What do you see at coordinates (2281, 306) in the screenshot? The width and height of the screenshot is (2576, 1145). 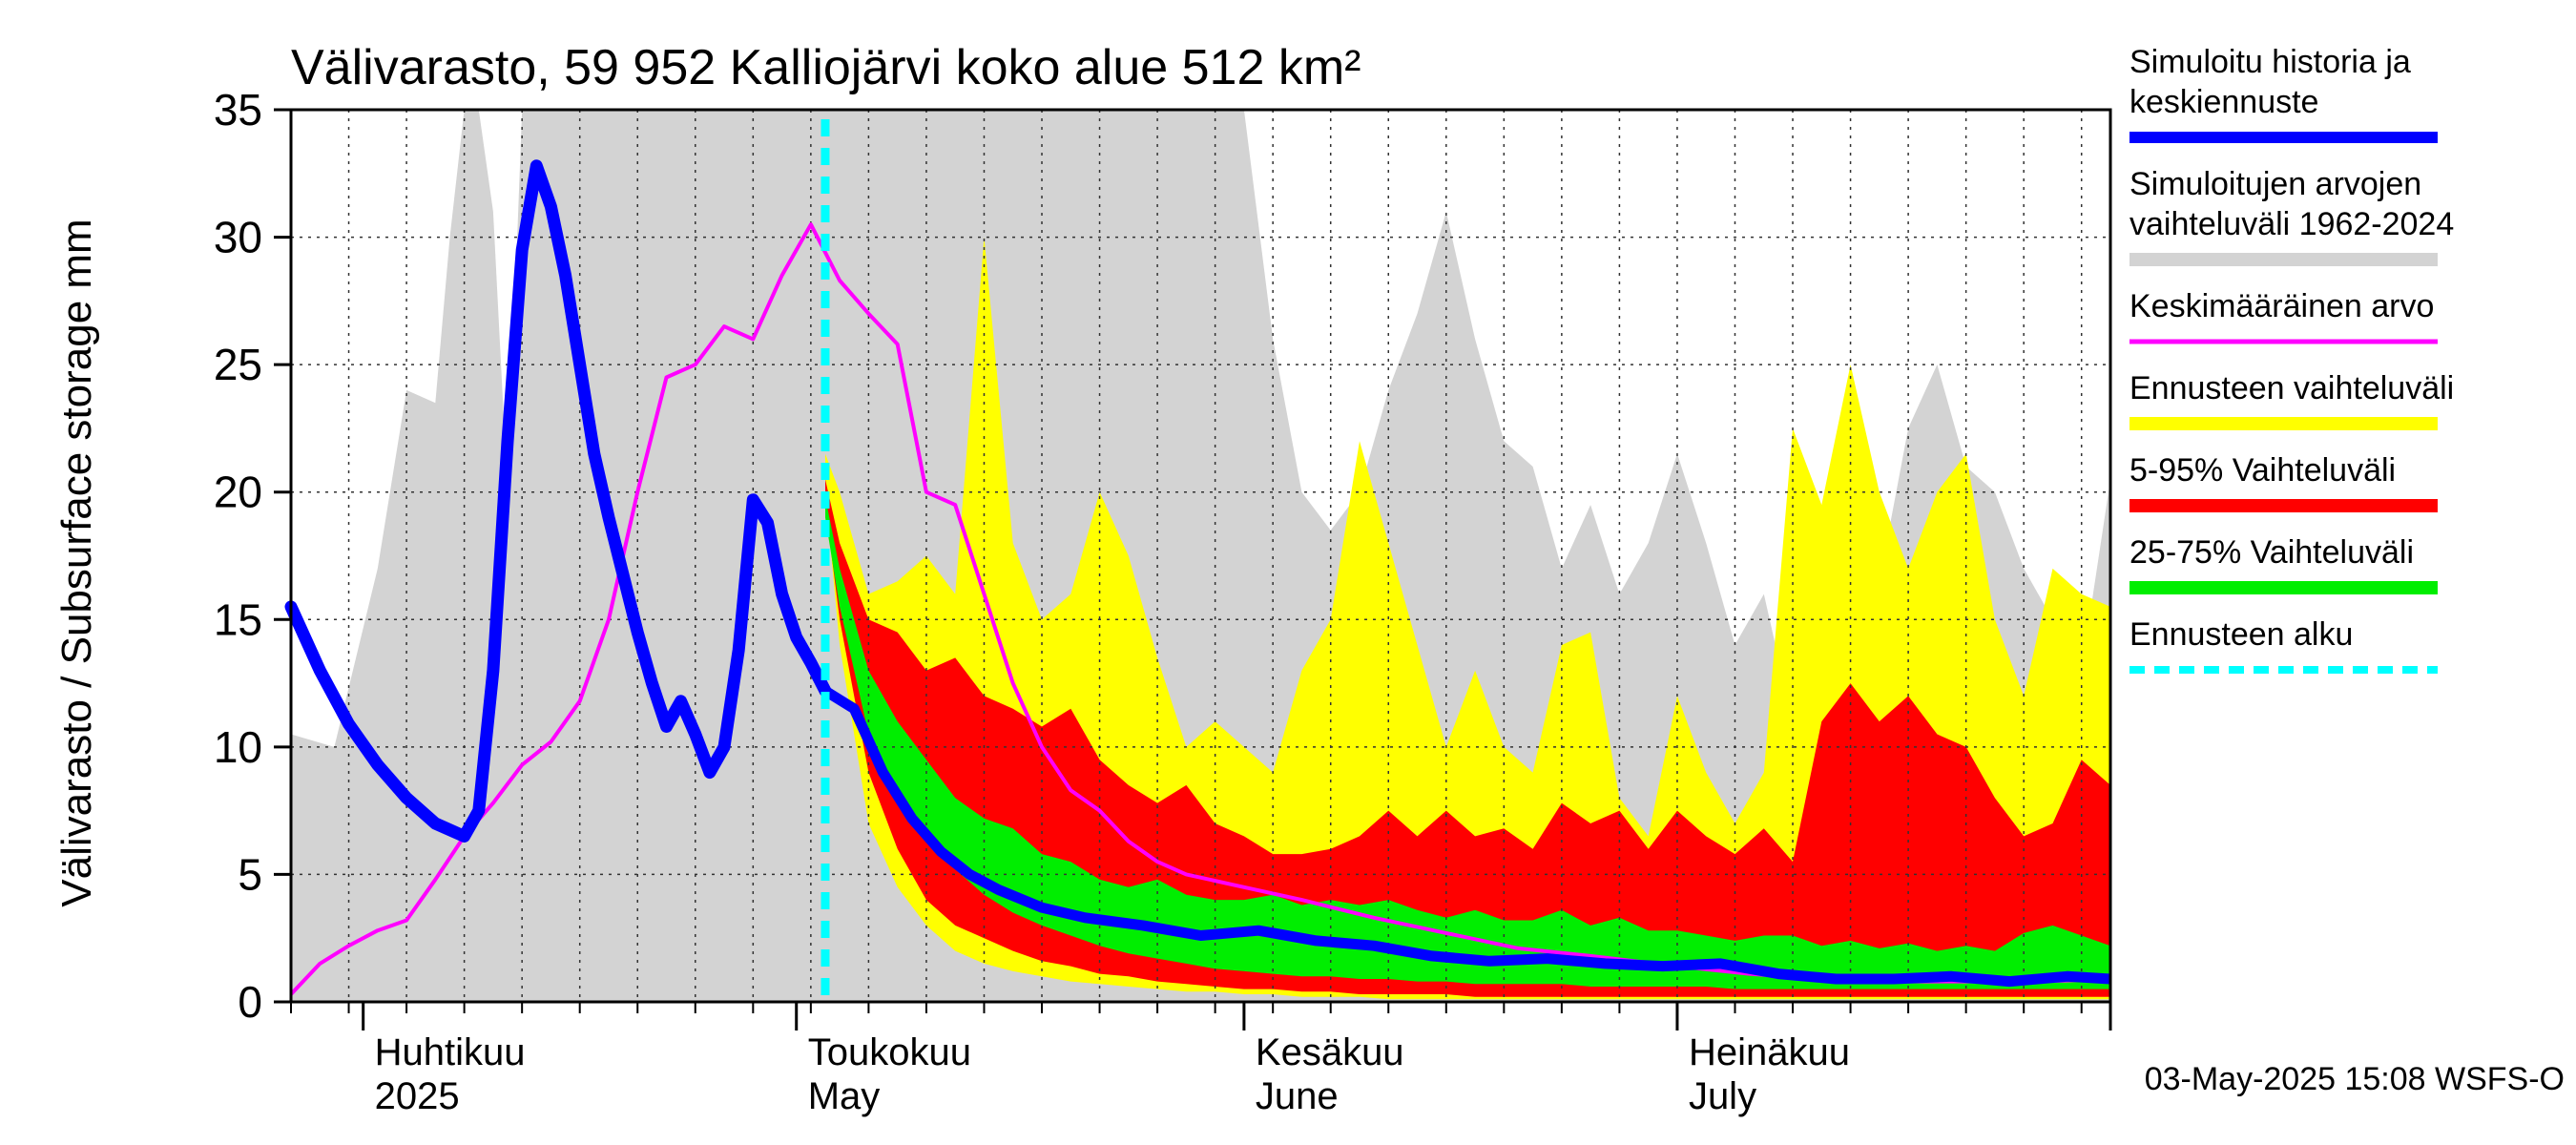 I see `legend-label: Keskimääräinen arvo` at bounding box center [2281, 306].